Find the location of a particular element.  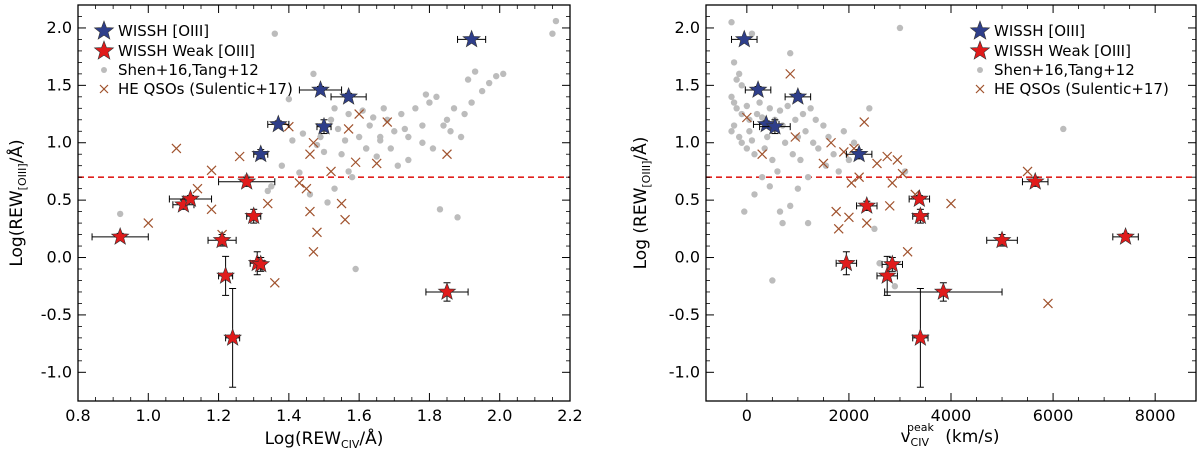

ytick-label-left-6: 2.0 is located at coordinates (59, 27).